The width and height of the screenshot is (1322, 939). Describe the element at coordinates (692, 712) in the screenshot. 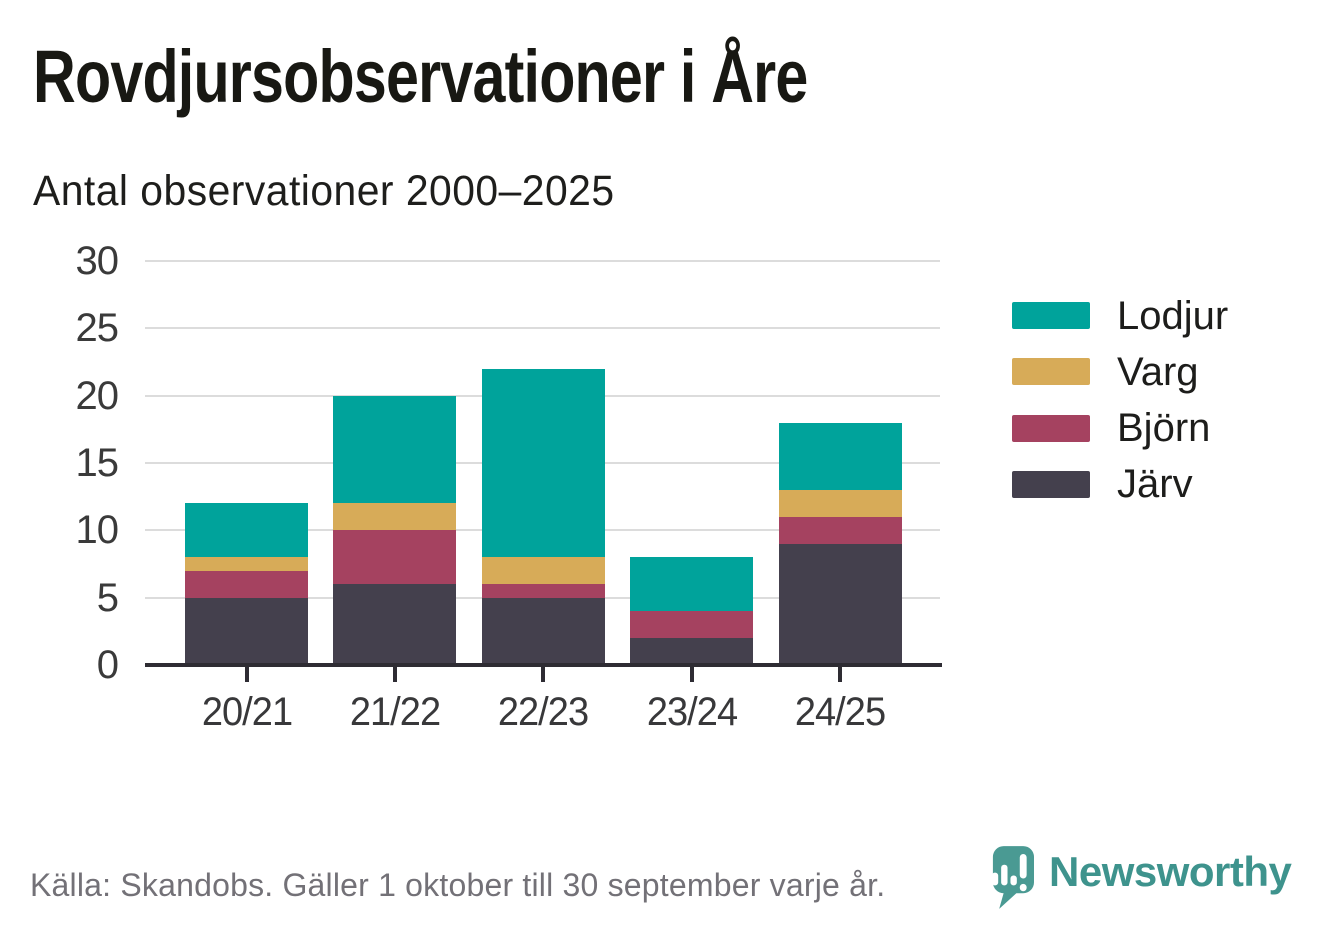

I see `x-axis-label-23/24: 23/24` at that location.